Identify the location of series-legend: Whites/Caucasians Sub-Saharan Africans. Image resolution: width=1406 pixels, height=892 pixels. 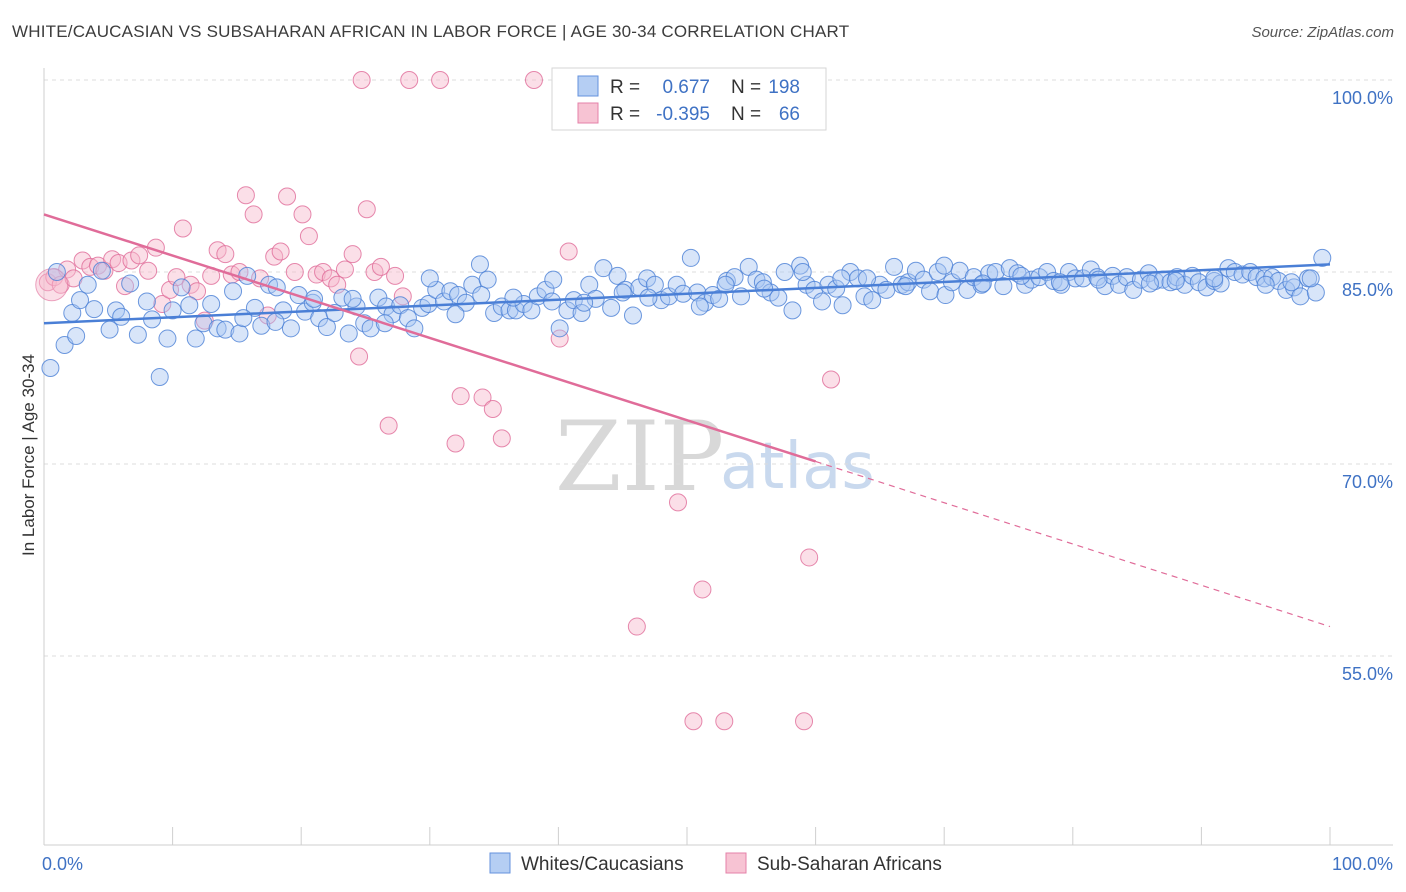
(715, 863).